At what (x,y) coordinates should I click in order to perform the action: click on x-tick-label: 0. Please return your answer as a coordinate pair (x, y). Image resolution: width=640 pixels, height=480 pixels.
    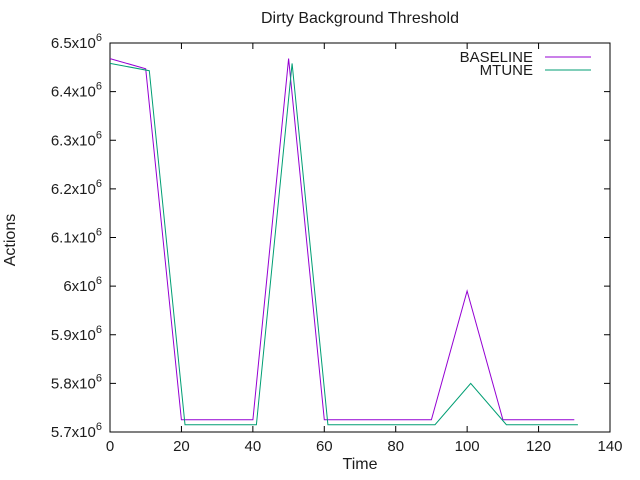
    Looking at the image, I should click on (110, 446).